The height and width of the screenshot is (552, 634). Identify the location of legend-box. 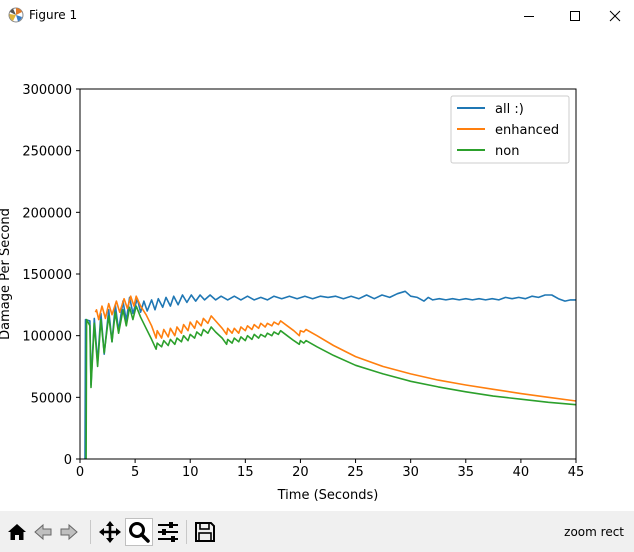
(510, 129).